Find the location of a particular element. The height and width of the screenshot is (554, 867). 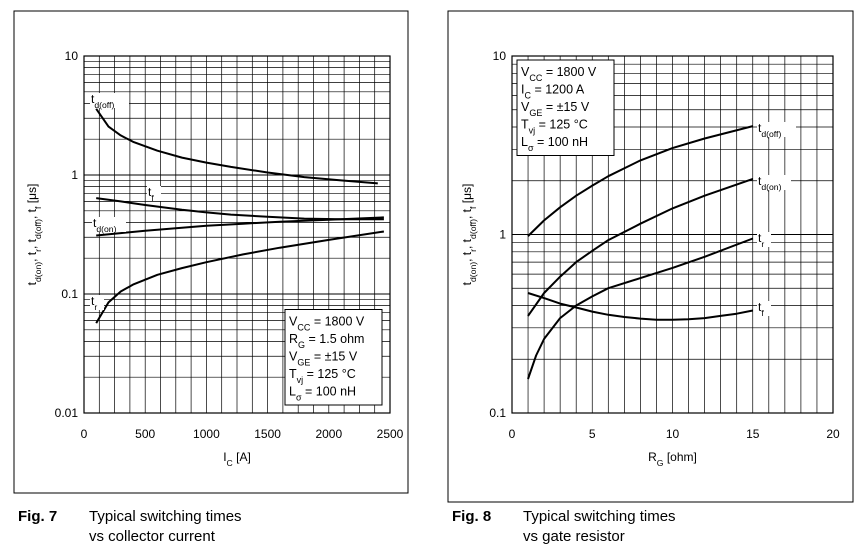

condition-text: RG = 1.5 ohm is located at coordinates (326, 341).